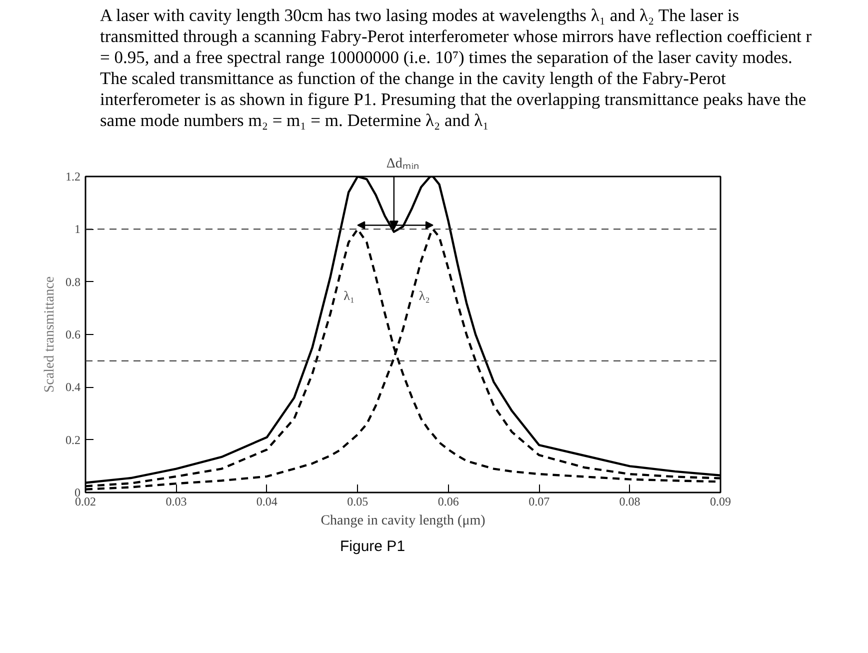  I want to click on x-tick-label: 0.09, so click(720, 501).